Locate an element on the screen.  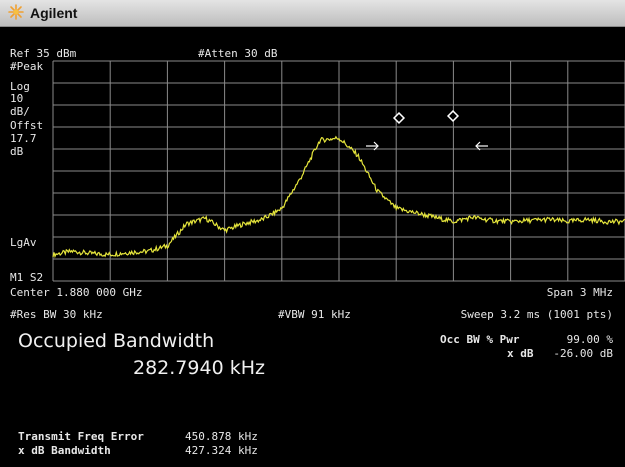
span-value: Span 3 MHz is located at coordinates (579, 292).